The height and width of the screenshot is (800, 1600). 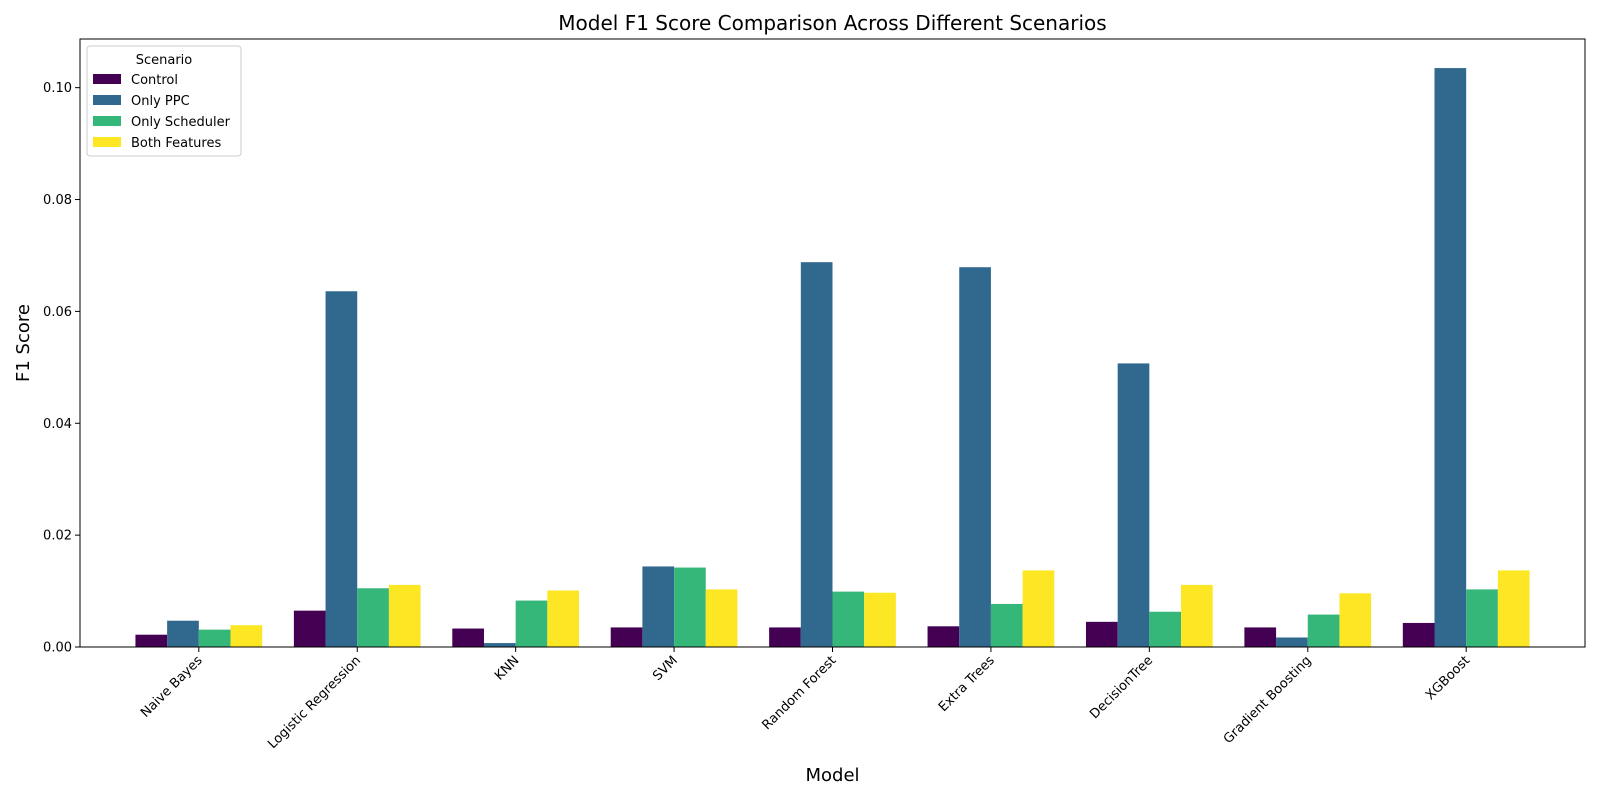 What do you see at coordinates (154, 80) in the screenshot?
I see `legend-label: Control` at bounding box center [154, 80].